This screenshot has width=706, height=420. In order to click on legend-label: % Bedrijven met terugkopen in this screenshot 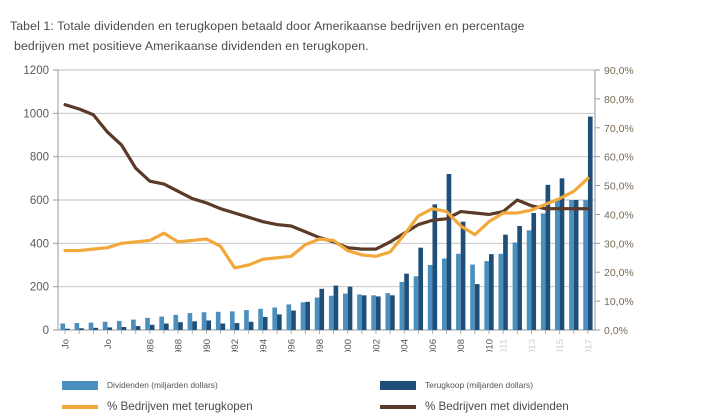, I will do `click(180, 406)`.